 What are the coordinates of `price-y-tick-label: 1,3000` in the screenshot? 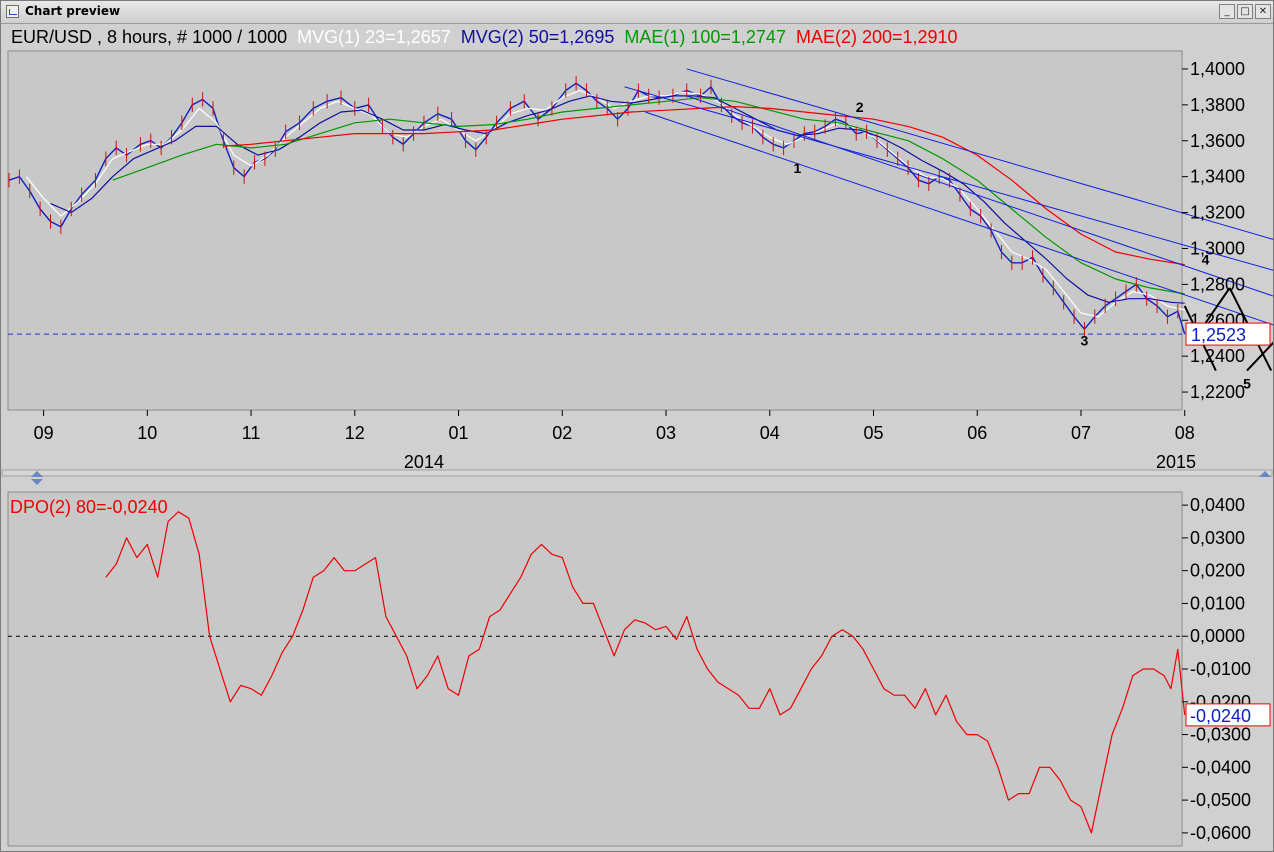 It's located at (1217, 248).